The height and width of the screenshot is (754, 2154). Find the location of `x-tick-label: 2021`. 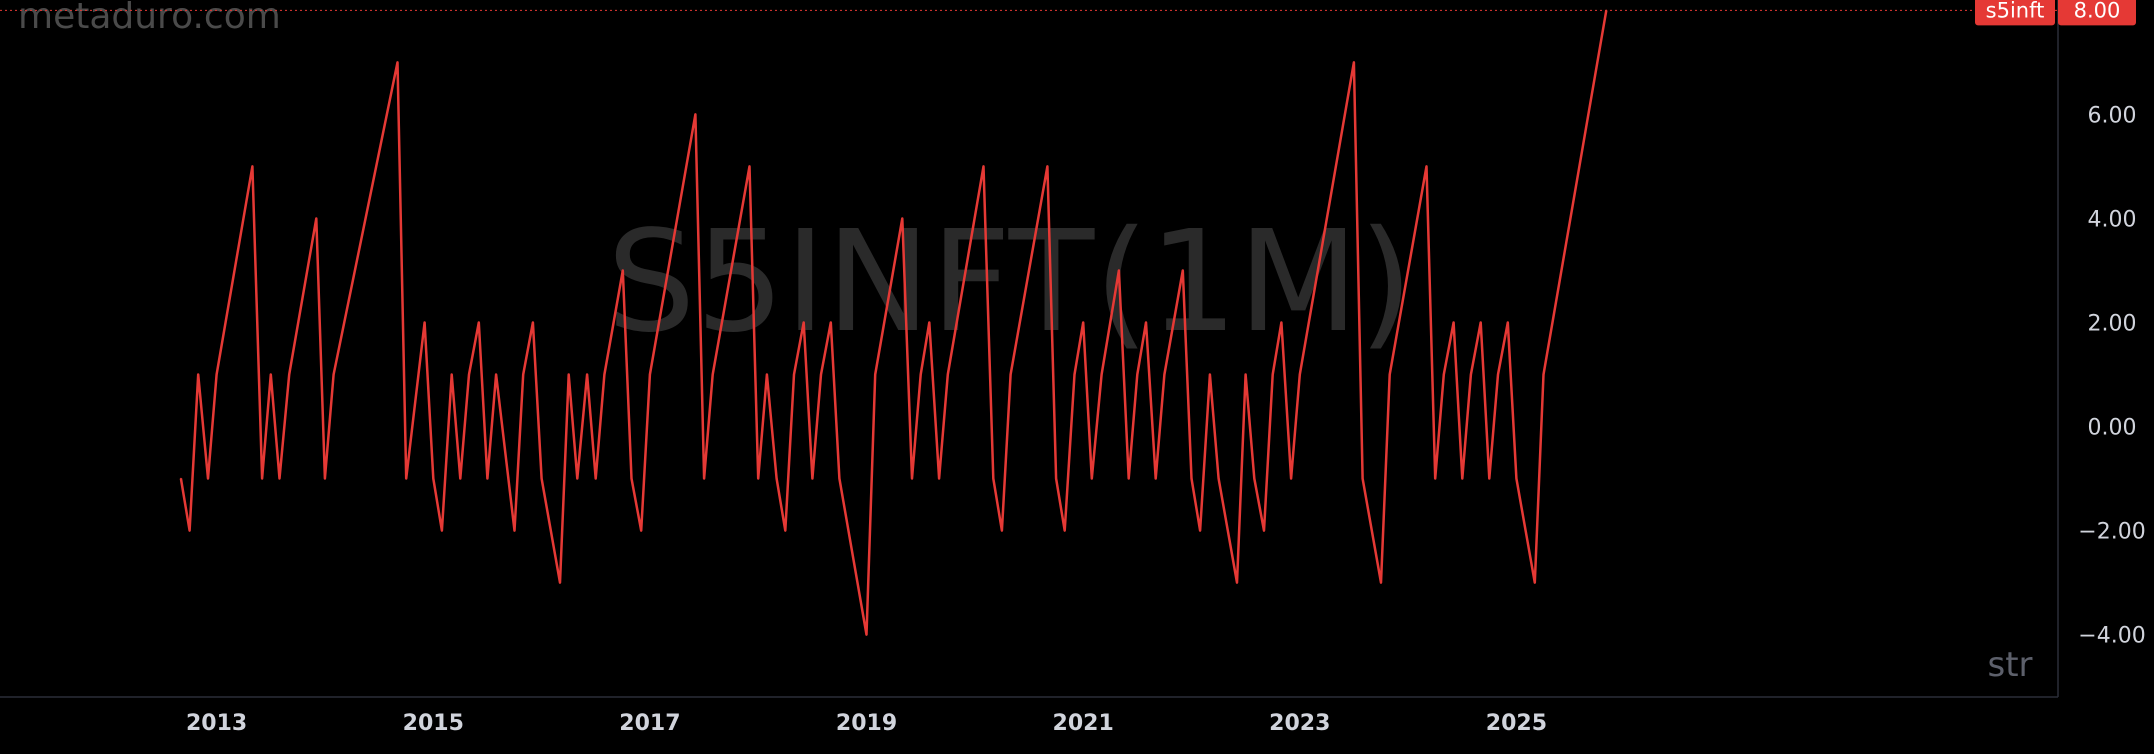

x-tick-label: 2021 is located at coordinates (1083, 723).